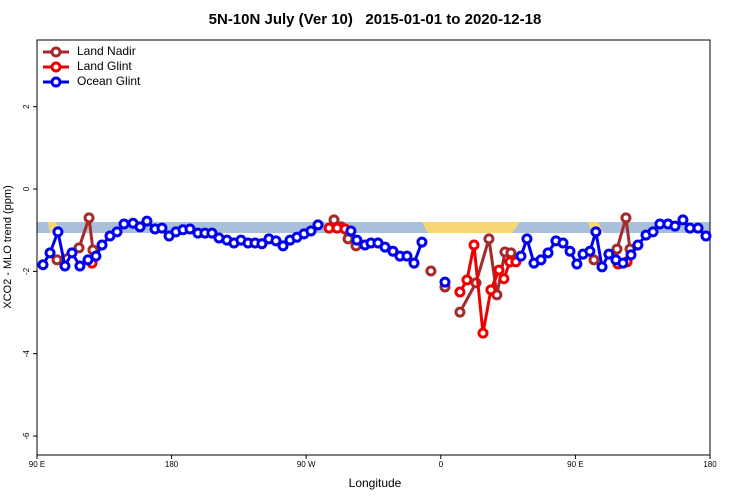 The width and height of the screenshot is (750, 500). What do you see at coordinates (26, 271) in the screenshot?
I see `y-tick-label: -2` at bounding box center [26, 271].